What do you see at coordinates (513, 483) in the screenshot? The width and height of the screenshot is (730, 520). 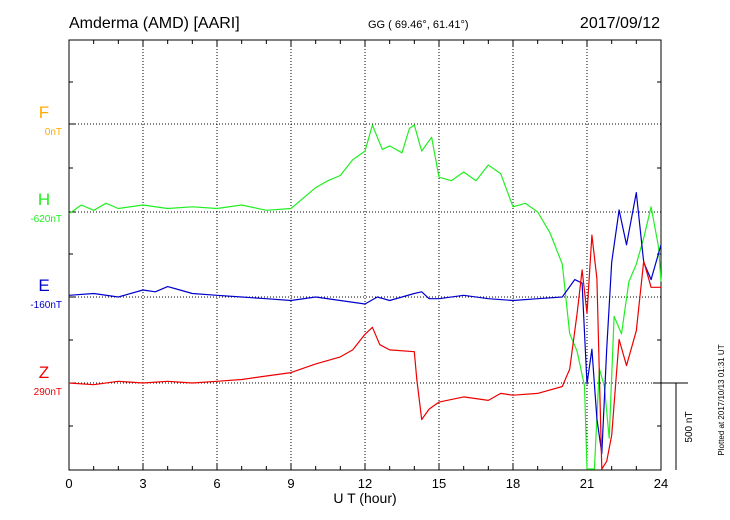 I see `x-tick-label: 18` at bounding box center [513, 483].